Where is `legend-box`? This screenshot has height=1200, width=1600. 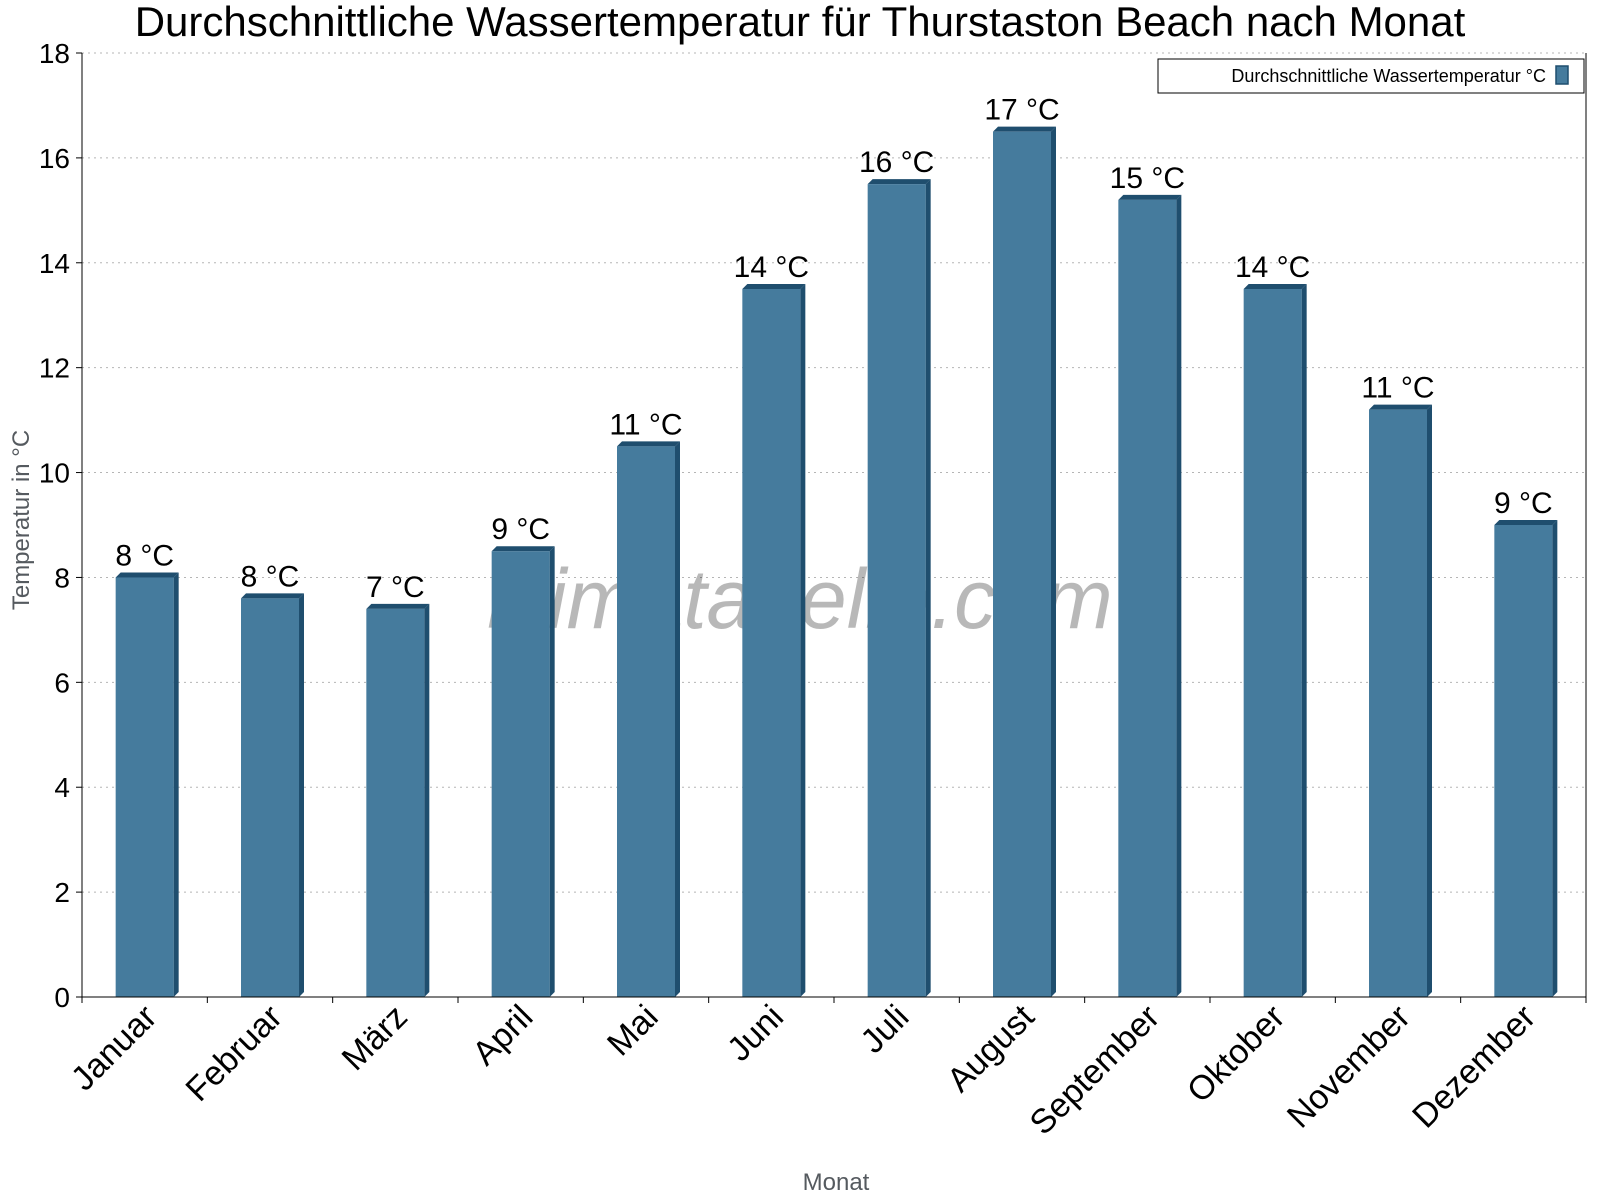 legend-box is located at coordinates (1371, 76).